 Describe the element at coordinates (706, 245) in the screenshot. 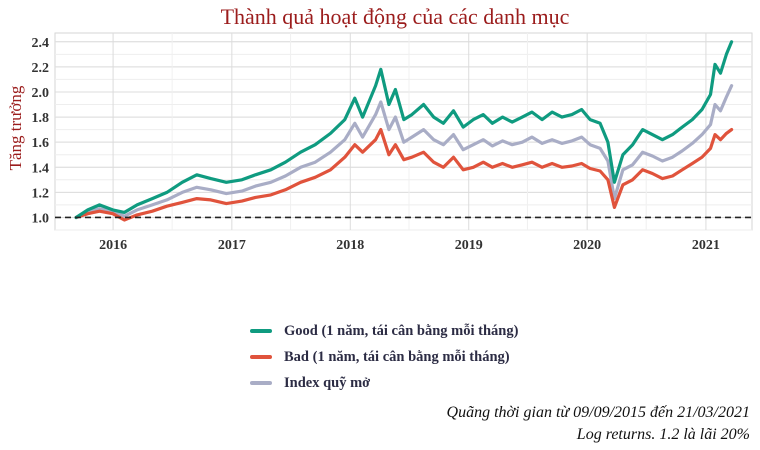

I see `x-tick-label: 2021` at that location.